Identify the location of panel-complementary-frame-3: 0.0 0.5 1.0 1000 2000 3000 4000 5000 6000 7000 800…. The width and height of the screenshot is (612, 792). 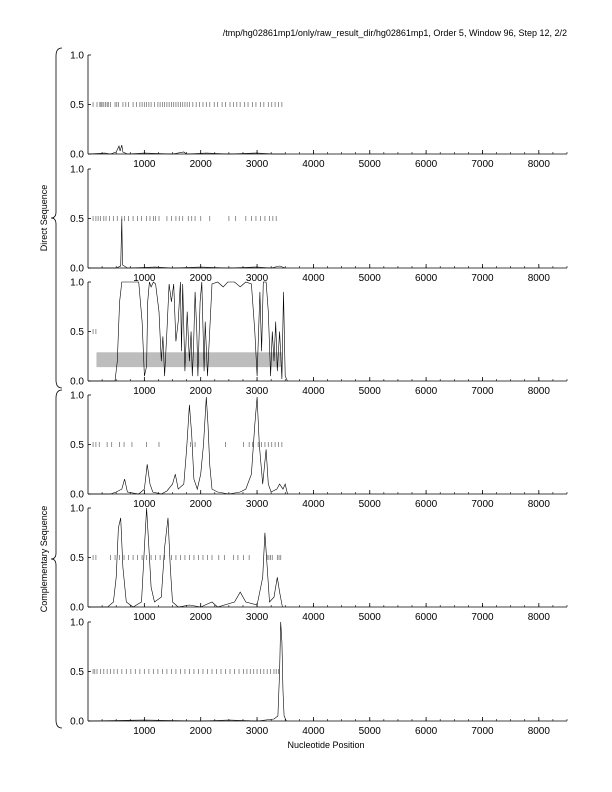
(319, 677).